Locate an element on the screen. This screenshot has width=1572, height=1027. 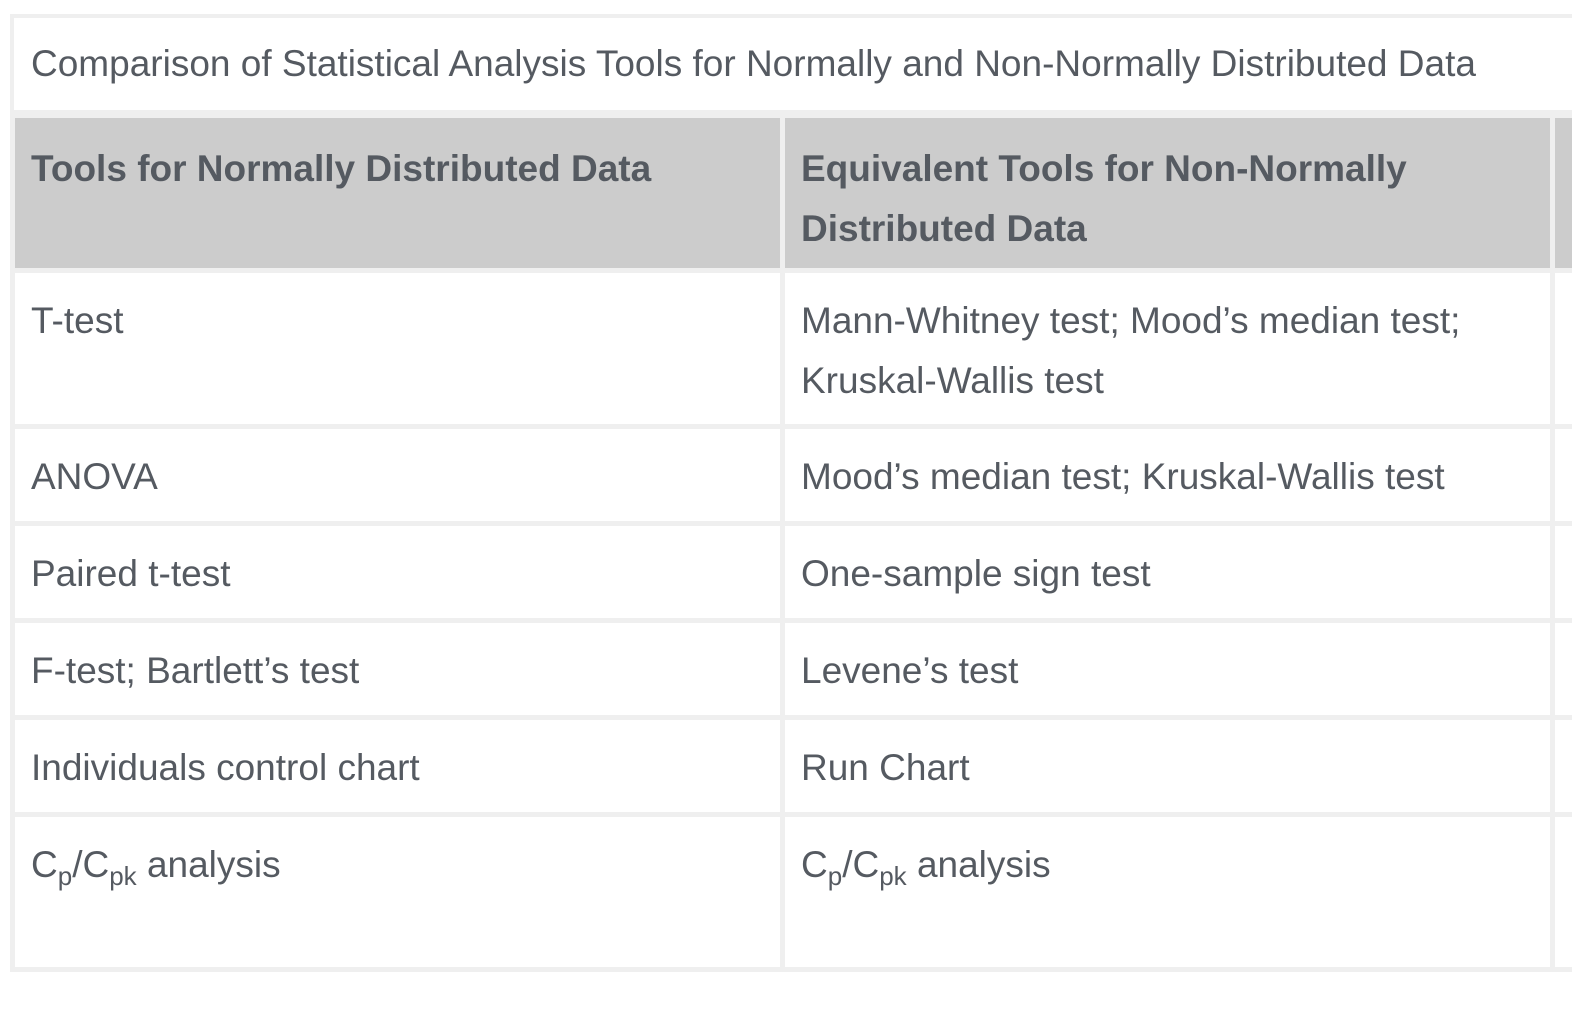
table-row: Individuals control chart Run Chart is located at coordinates (793, 766).